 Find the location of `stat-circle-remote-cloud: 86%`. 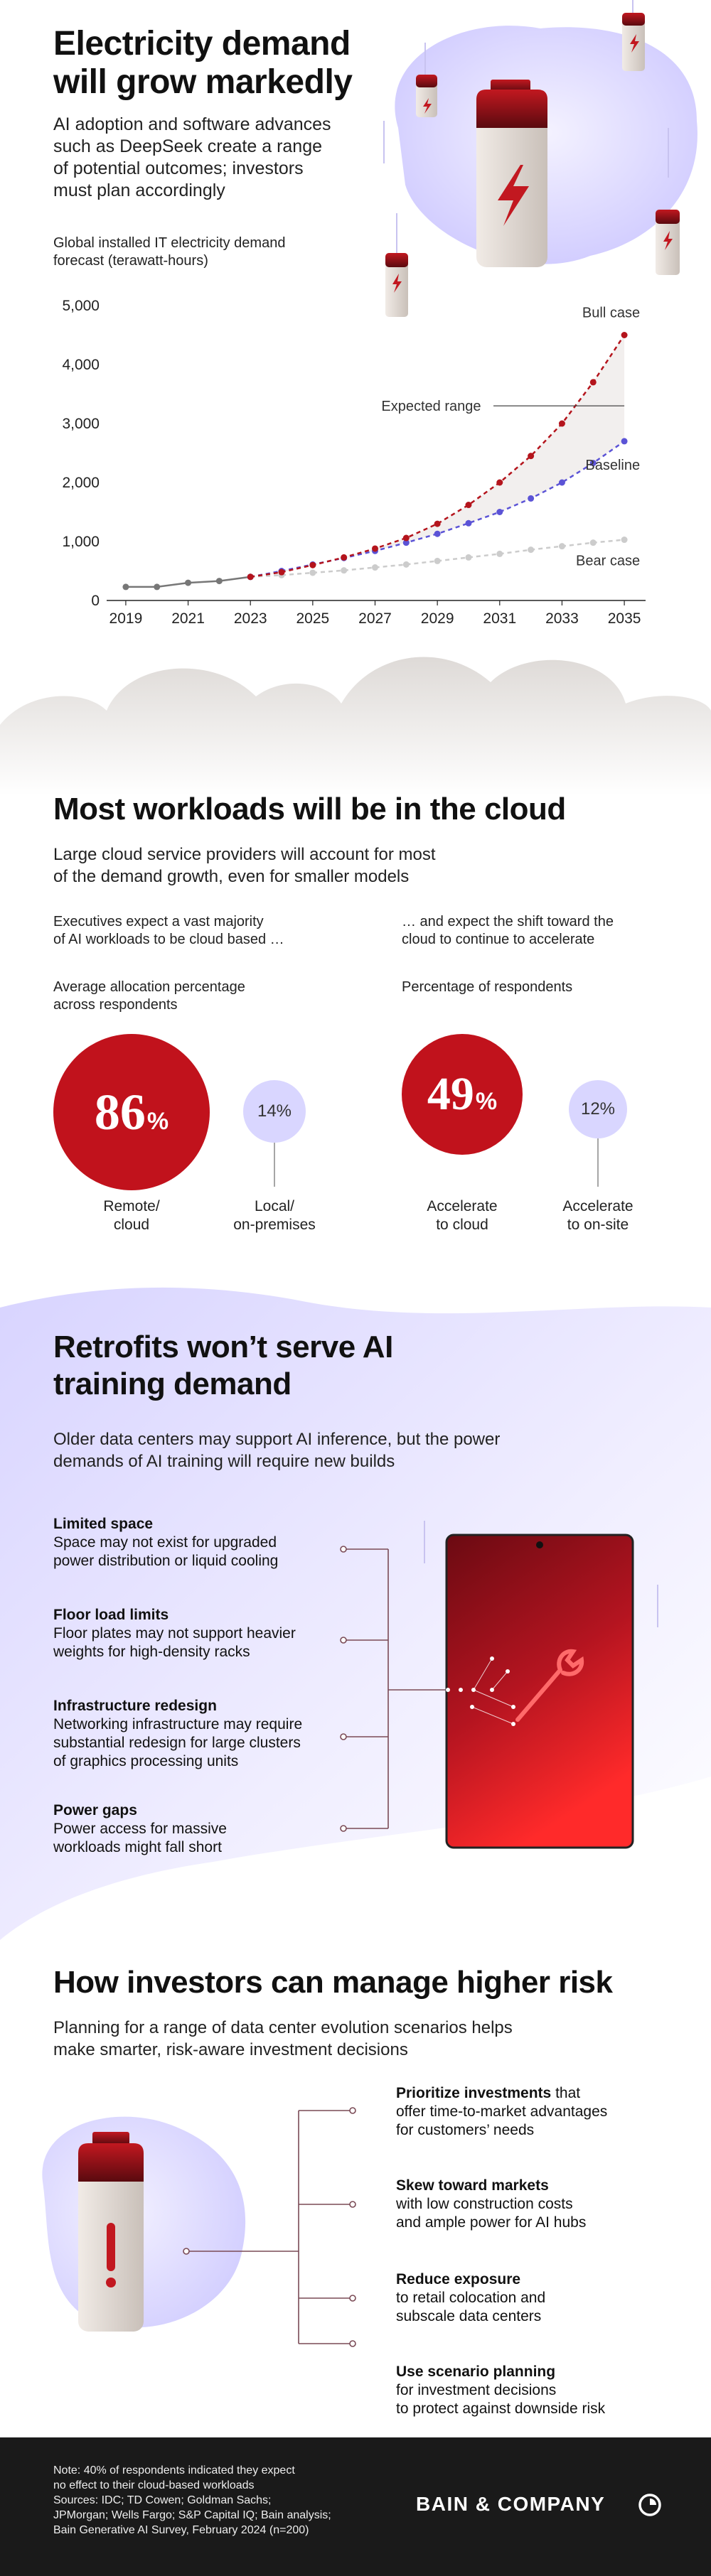

stat-circle-remote-cloud: 86% is located at coordinates (131, 1112).